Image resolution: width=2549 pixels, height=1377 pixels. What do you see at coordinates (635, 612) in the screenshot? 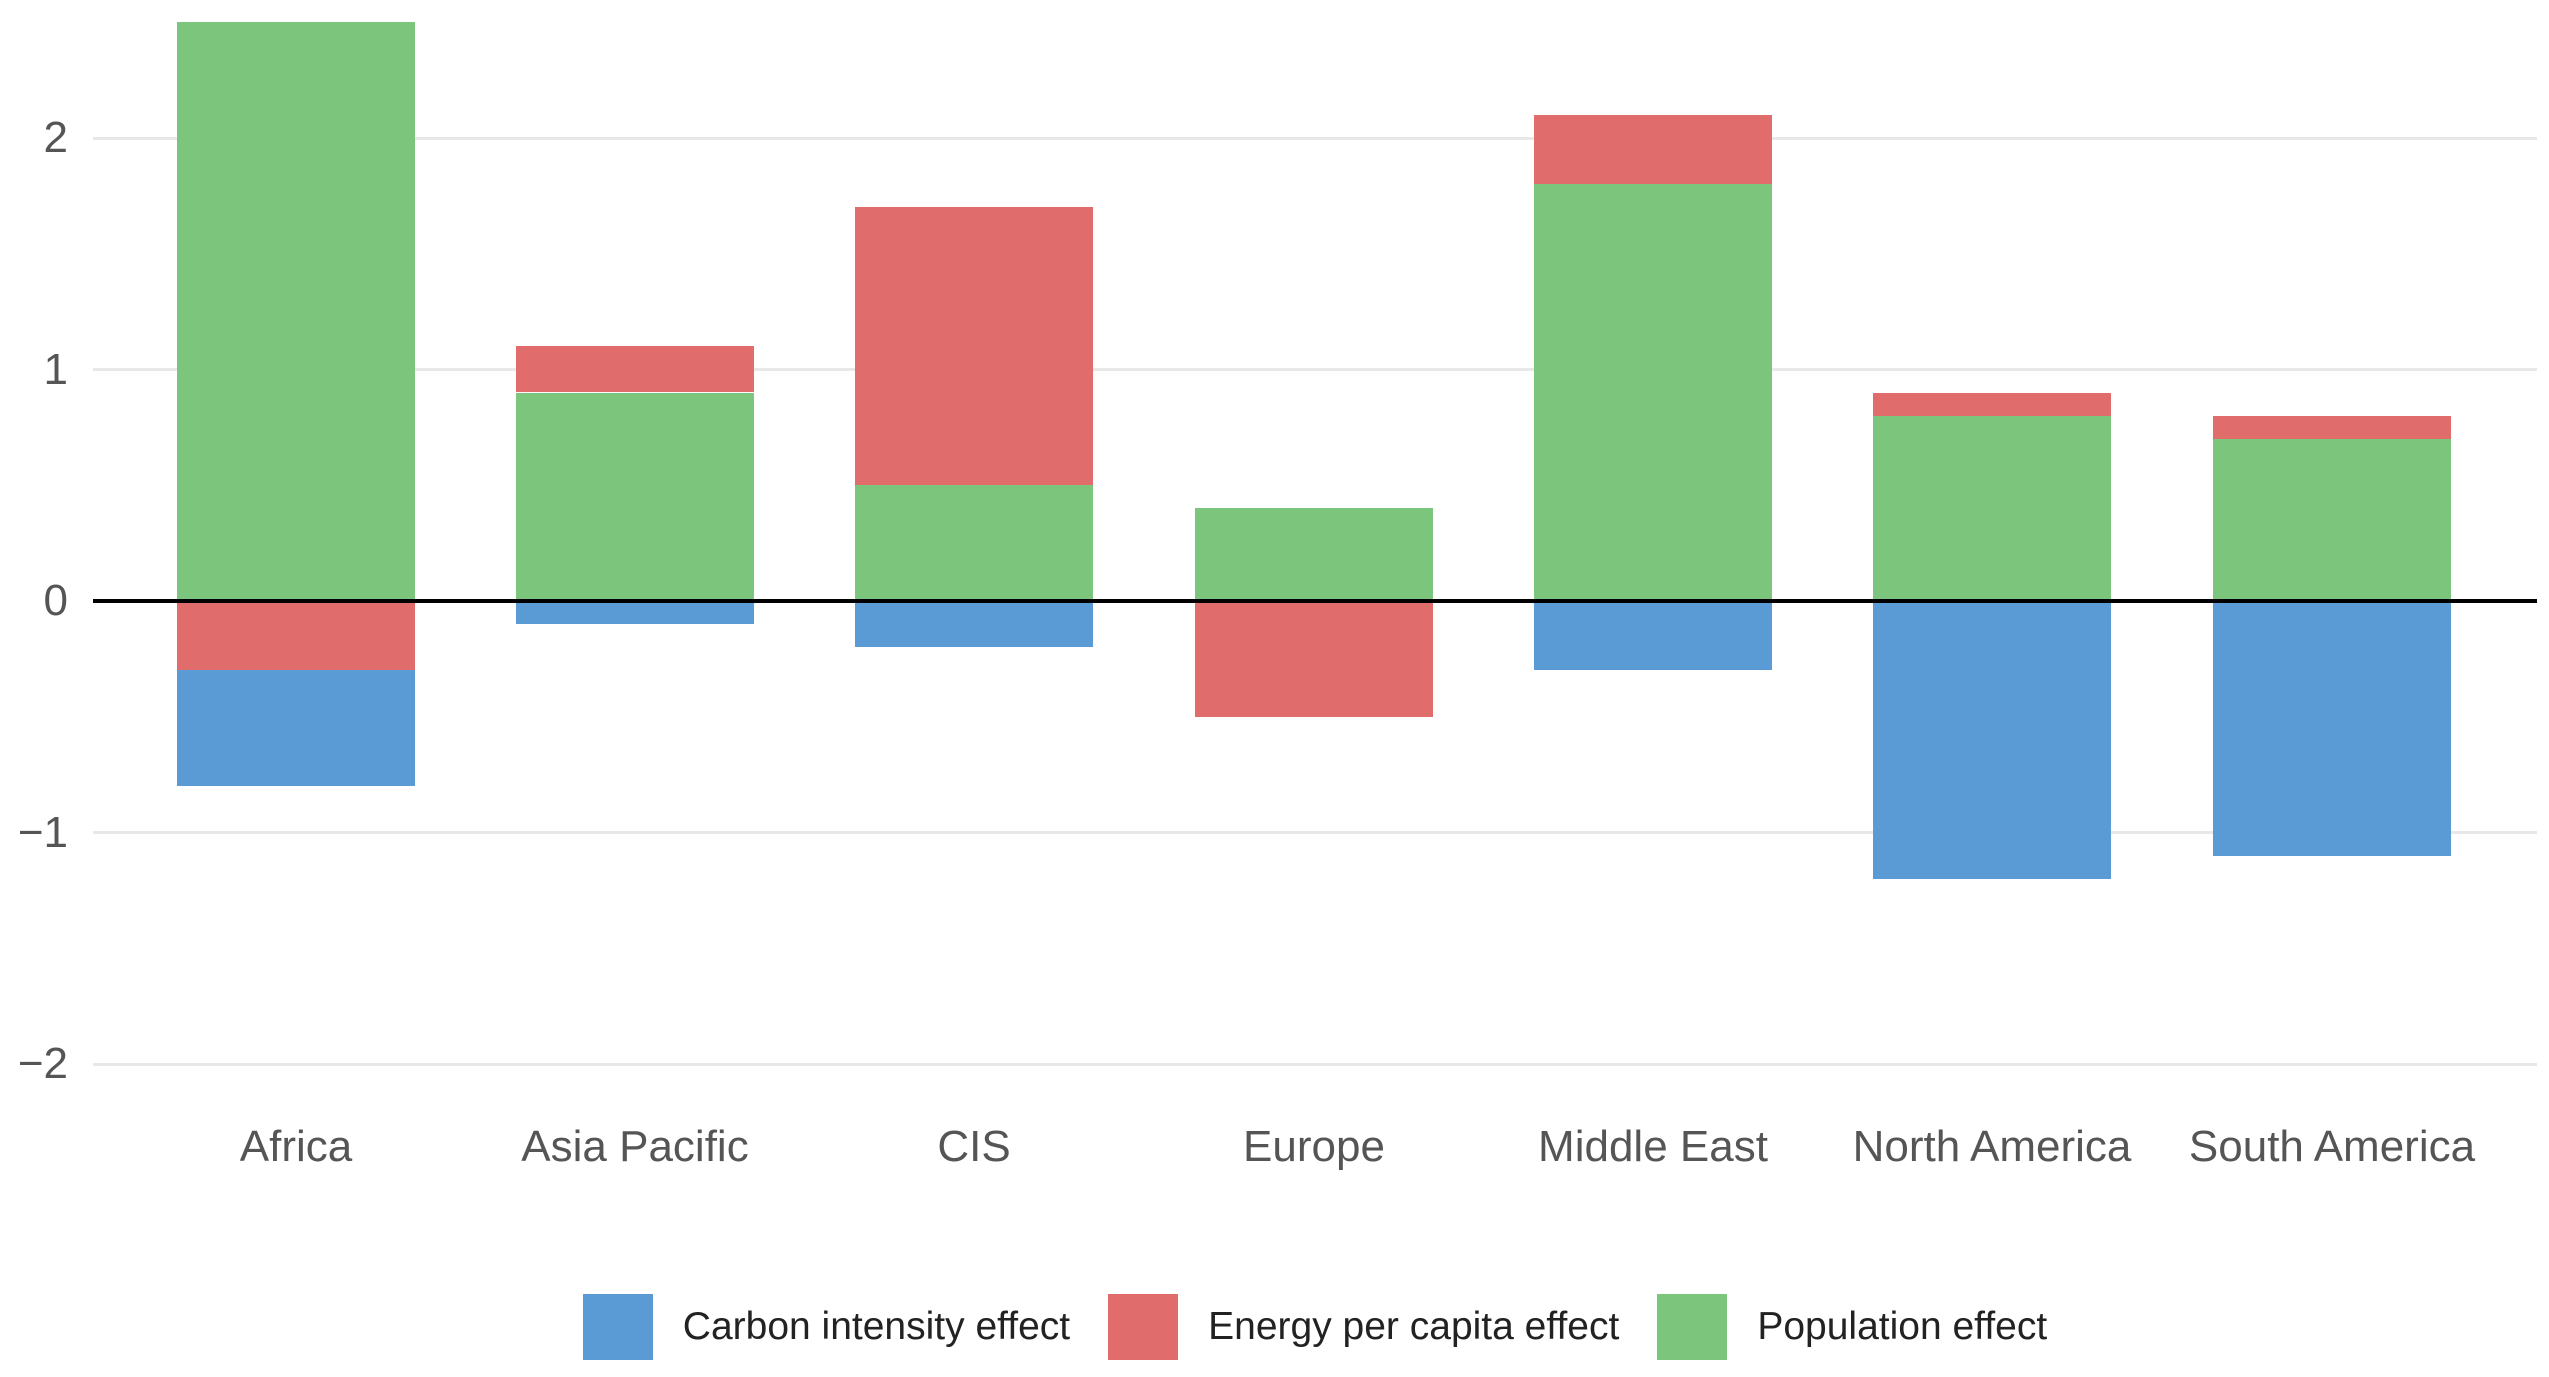
I see `bar-segment-asia-pacific-carbon-intensity-effect` at bounding box center [635, 612].